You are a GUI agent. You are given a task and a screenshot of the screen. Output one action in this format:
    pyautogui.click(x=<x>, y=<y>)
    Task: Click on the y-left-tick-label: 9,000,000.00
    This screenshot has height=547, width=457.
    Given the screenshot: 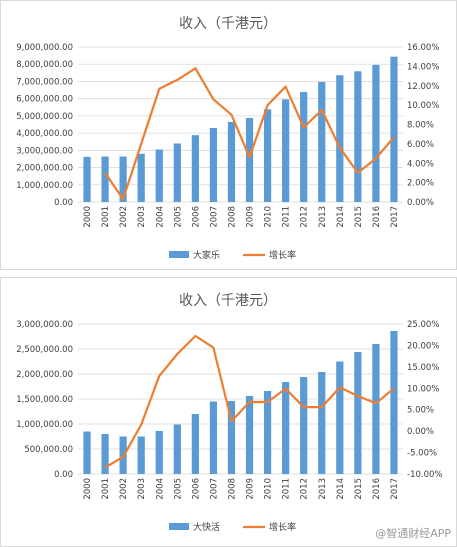 What is the action you would take?
    pyautogui.click(x=44, y=48)
    